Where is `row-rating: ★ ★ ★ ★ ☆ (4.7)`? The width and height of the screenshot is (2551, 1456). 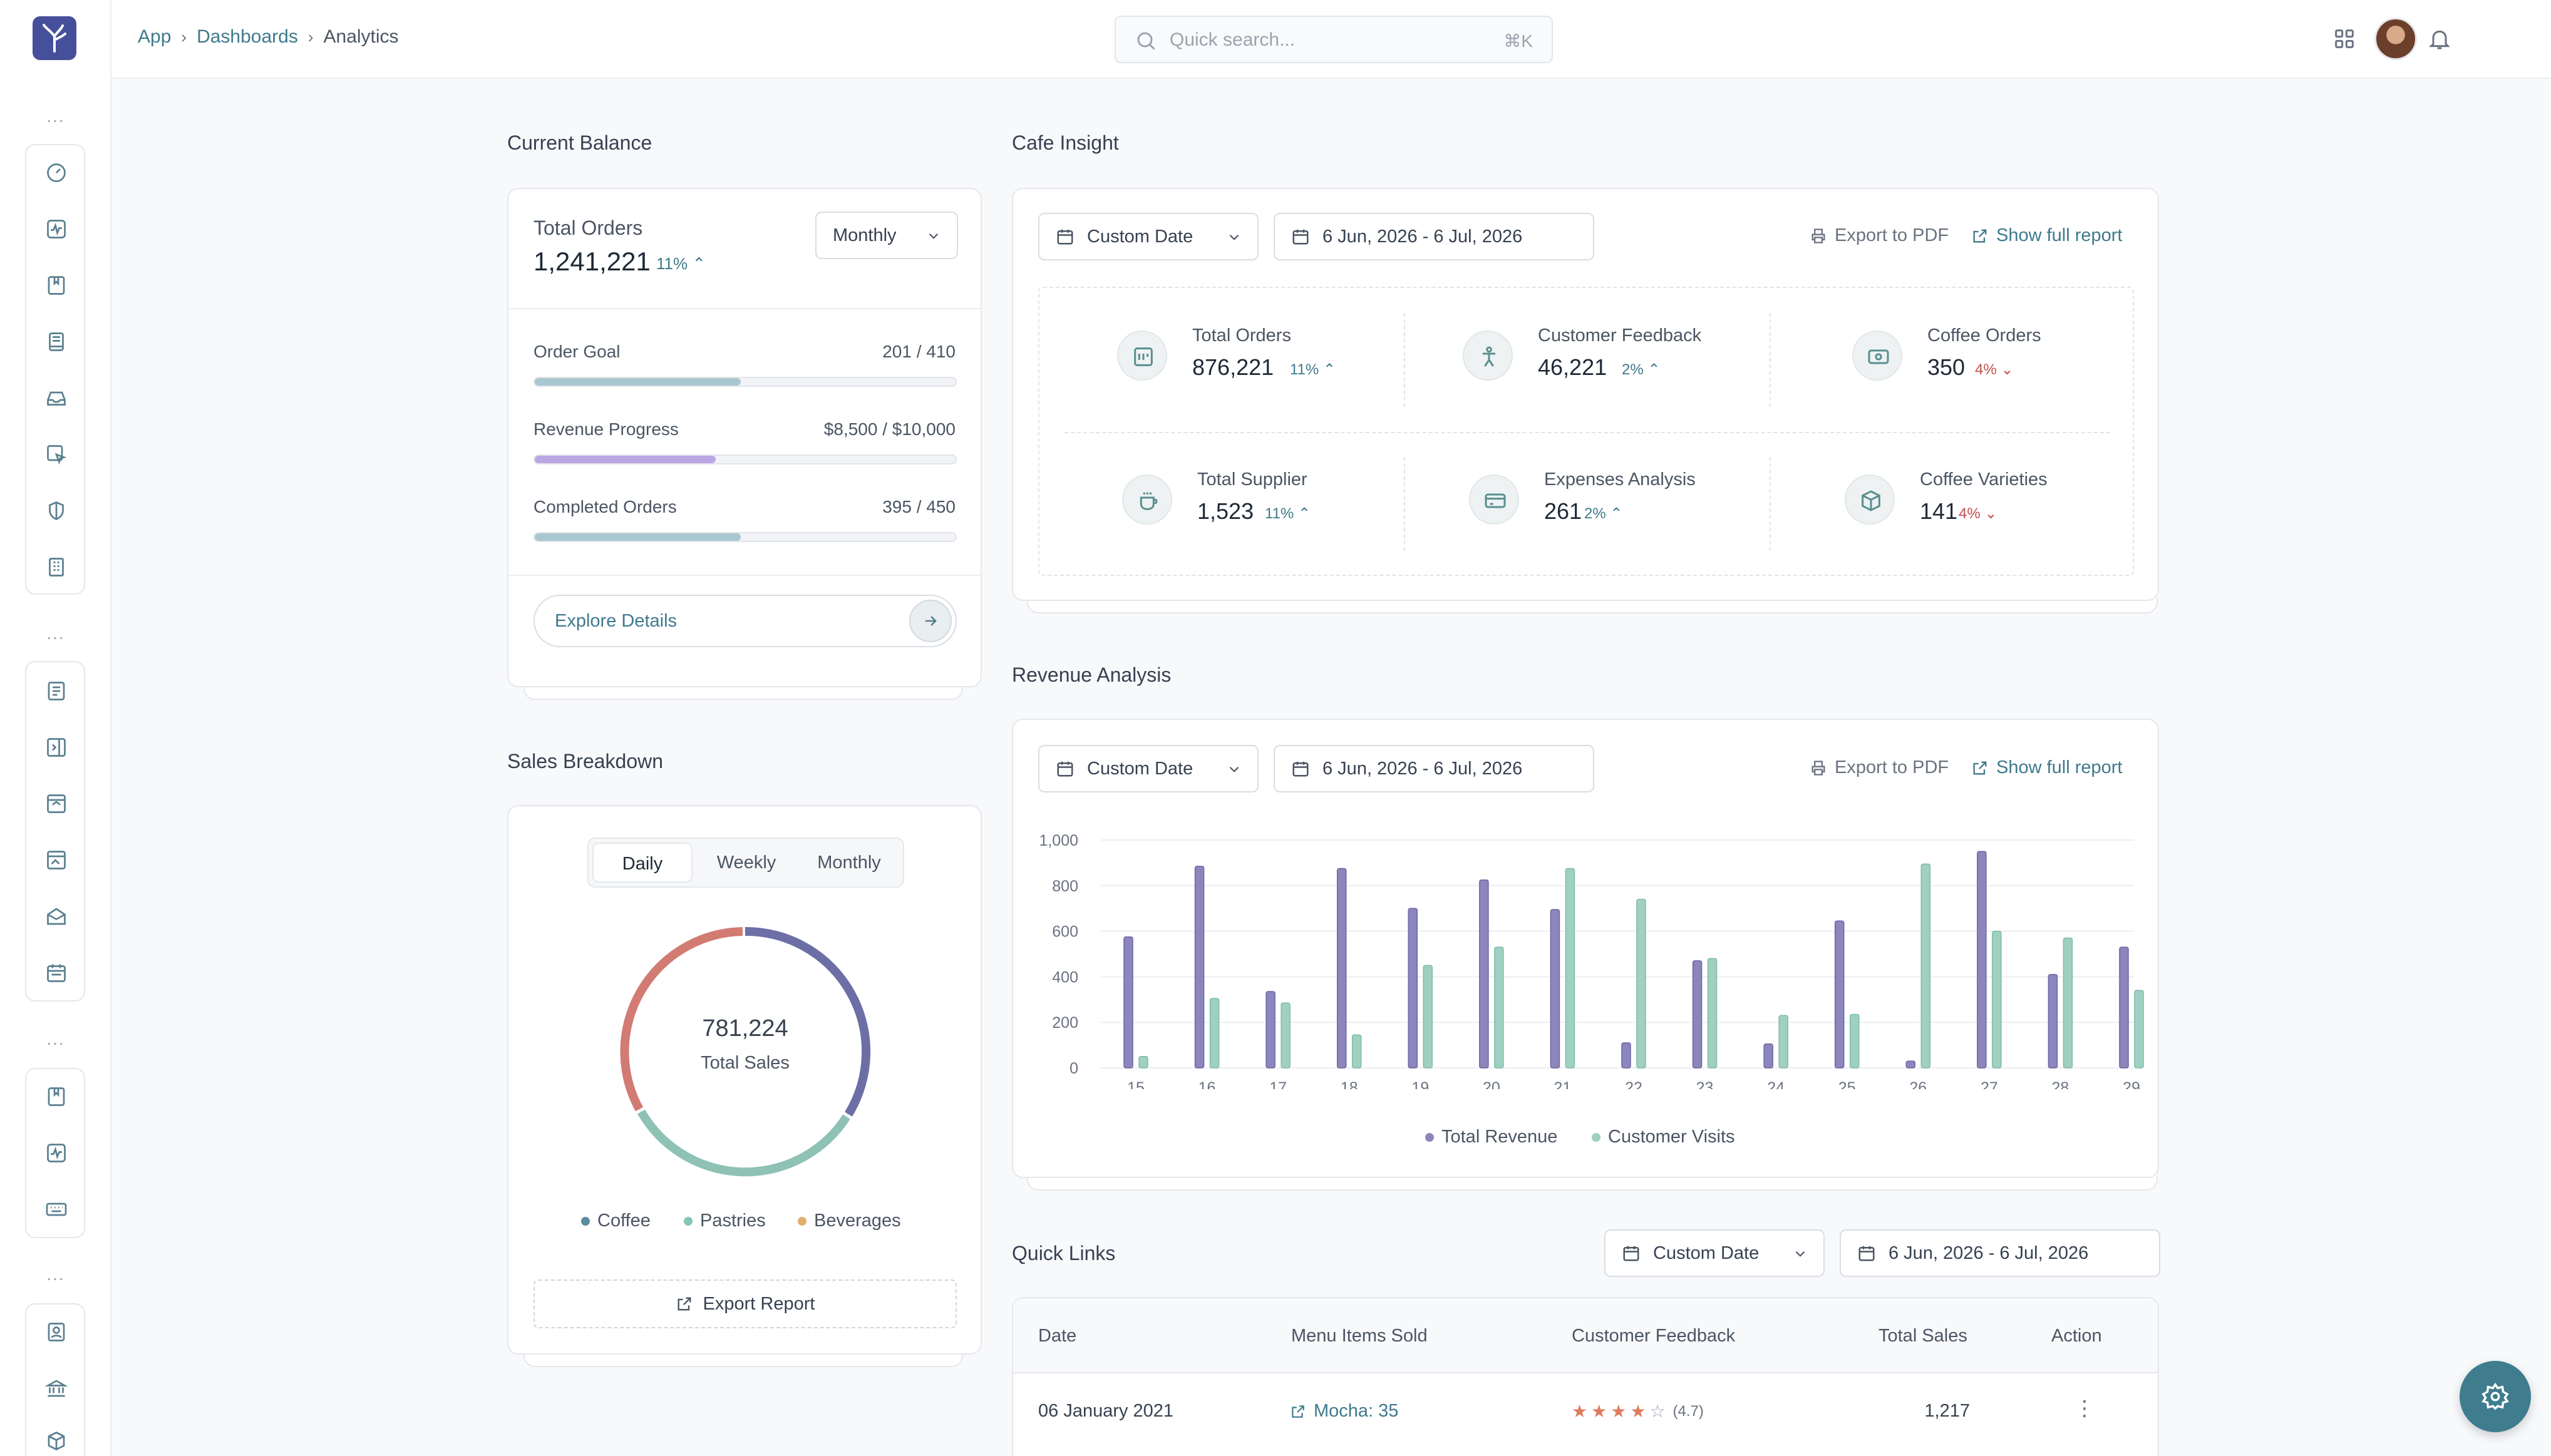 row-rating: ★ ★ ★ ★ ☆ (4.7) is located at coordinates (1638, 1411).